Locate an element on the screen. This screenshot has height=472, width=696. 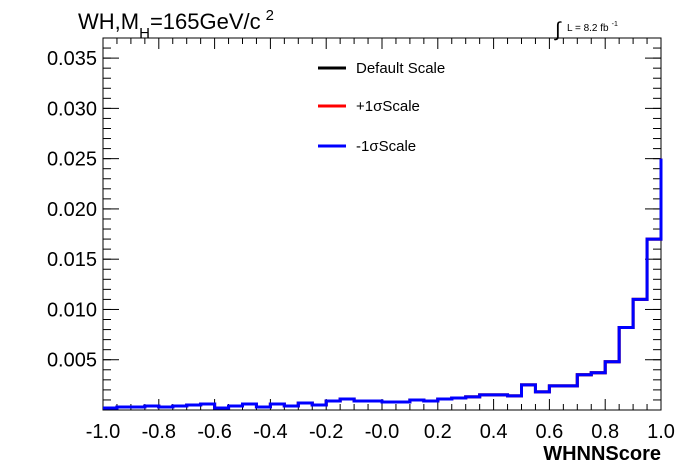
x-tick-label: 0.6 is located at coordinates (549, 432).